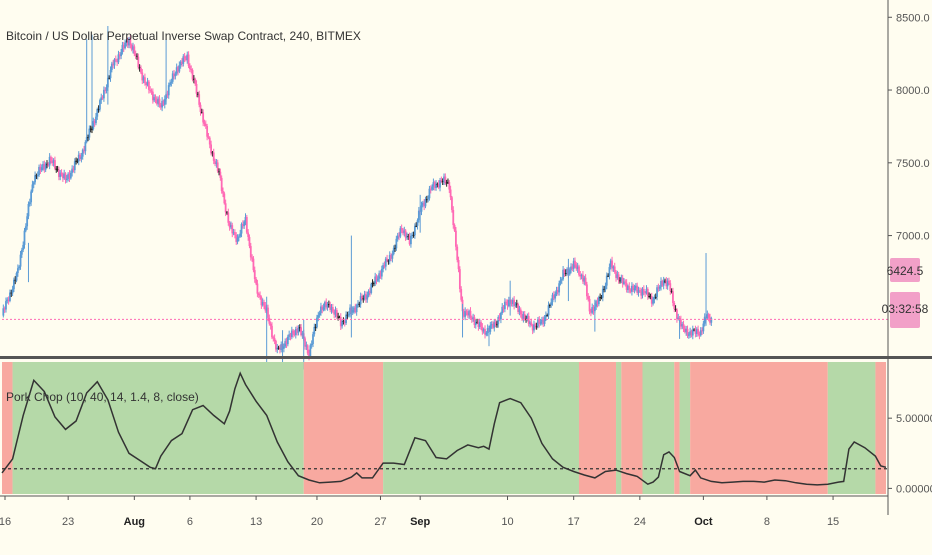 The image size is (932, 555). Describe the element at coordinates (619, 428) in the screenshot. I see `trend-zone` at that location.